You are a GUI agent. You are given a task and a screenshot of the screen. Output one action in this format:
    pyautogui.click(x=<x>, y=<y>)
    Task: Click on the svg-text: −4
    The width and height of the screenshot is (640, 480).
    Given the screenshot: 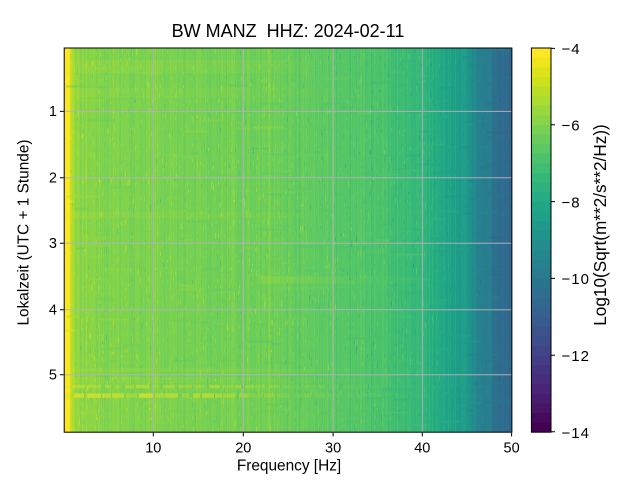 What is the action you would take?
    pyautogui.click(x=571, y=49)
    